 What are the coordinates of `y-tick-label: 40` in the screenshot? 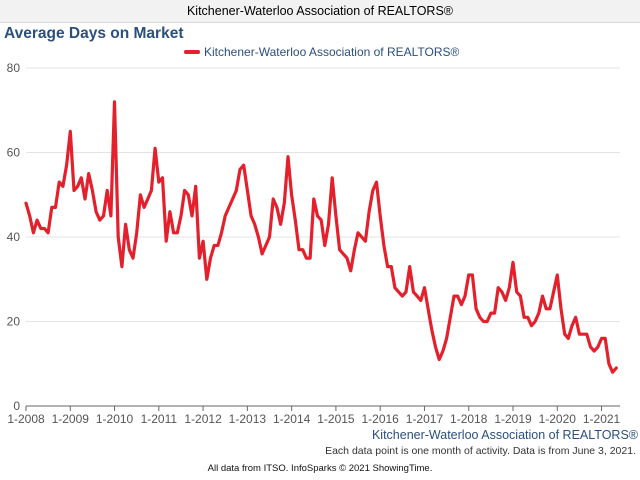 It's located at (14, 237).